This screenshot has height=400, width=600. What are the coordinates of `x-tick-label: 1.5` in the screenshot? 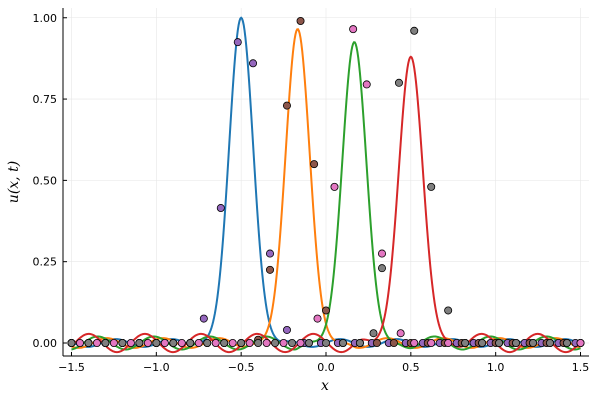 It's located at (581, 367).